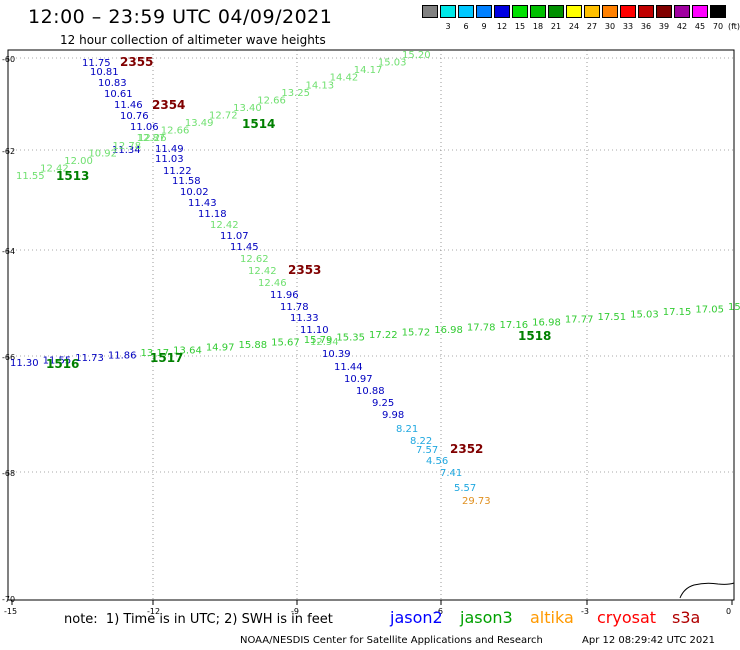 This screenshot has height=650, width=740. Describe the element at coordinates (416, 617) in the screenshot. I see `legend-item-jason2: jason2` at that location.